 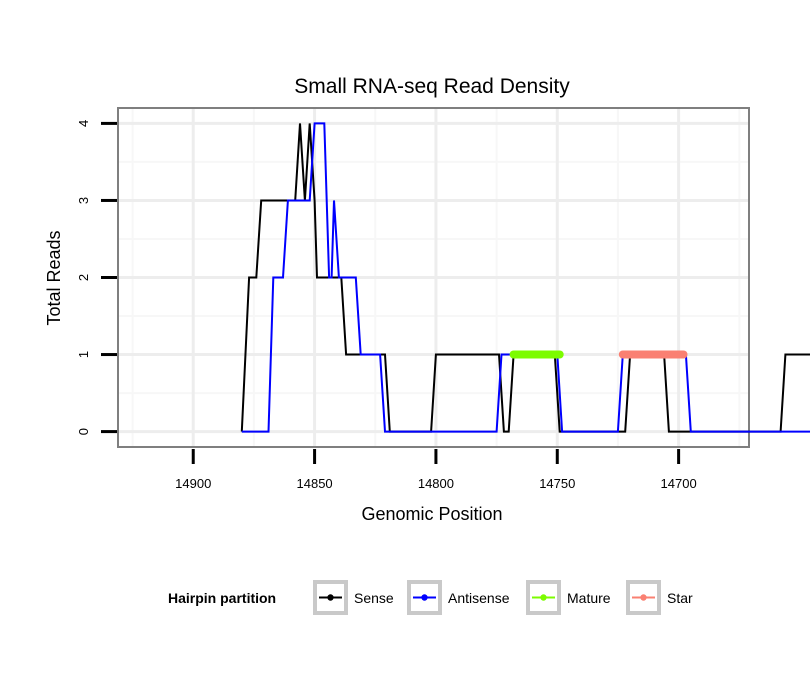 What do you see at coordinates (589, 598) in the screenshot?
I see `legend-label: Mature` at bounding box center [589, 598].